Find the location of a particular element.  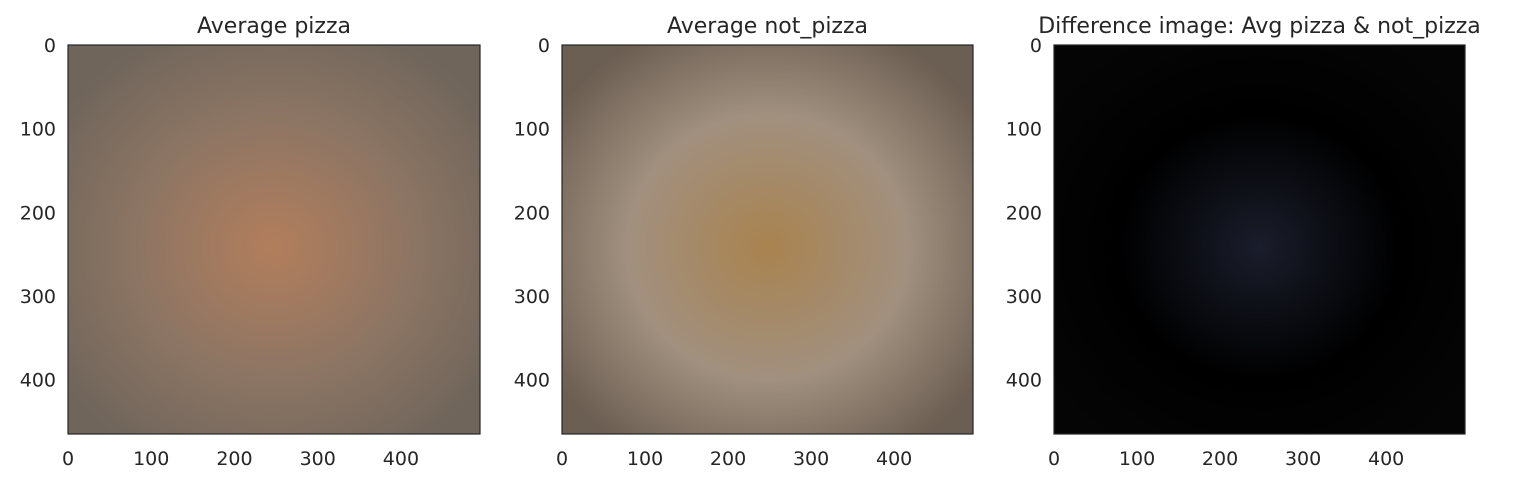

panel-title: Difference image: Avg pizza & not_pizza is located at coordinates (1259, 26).